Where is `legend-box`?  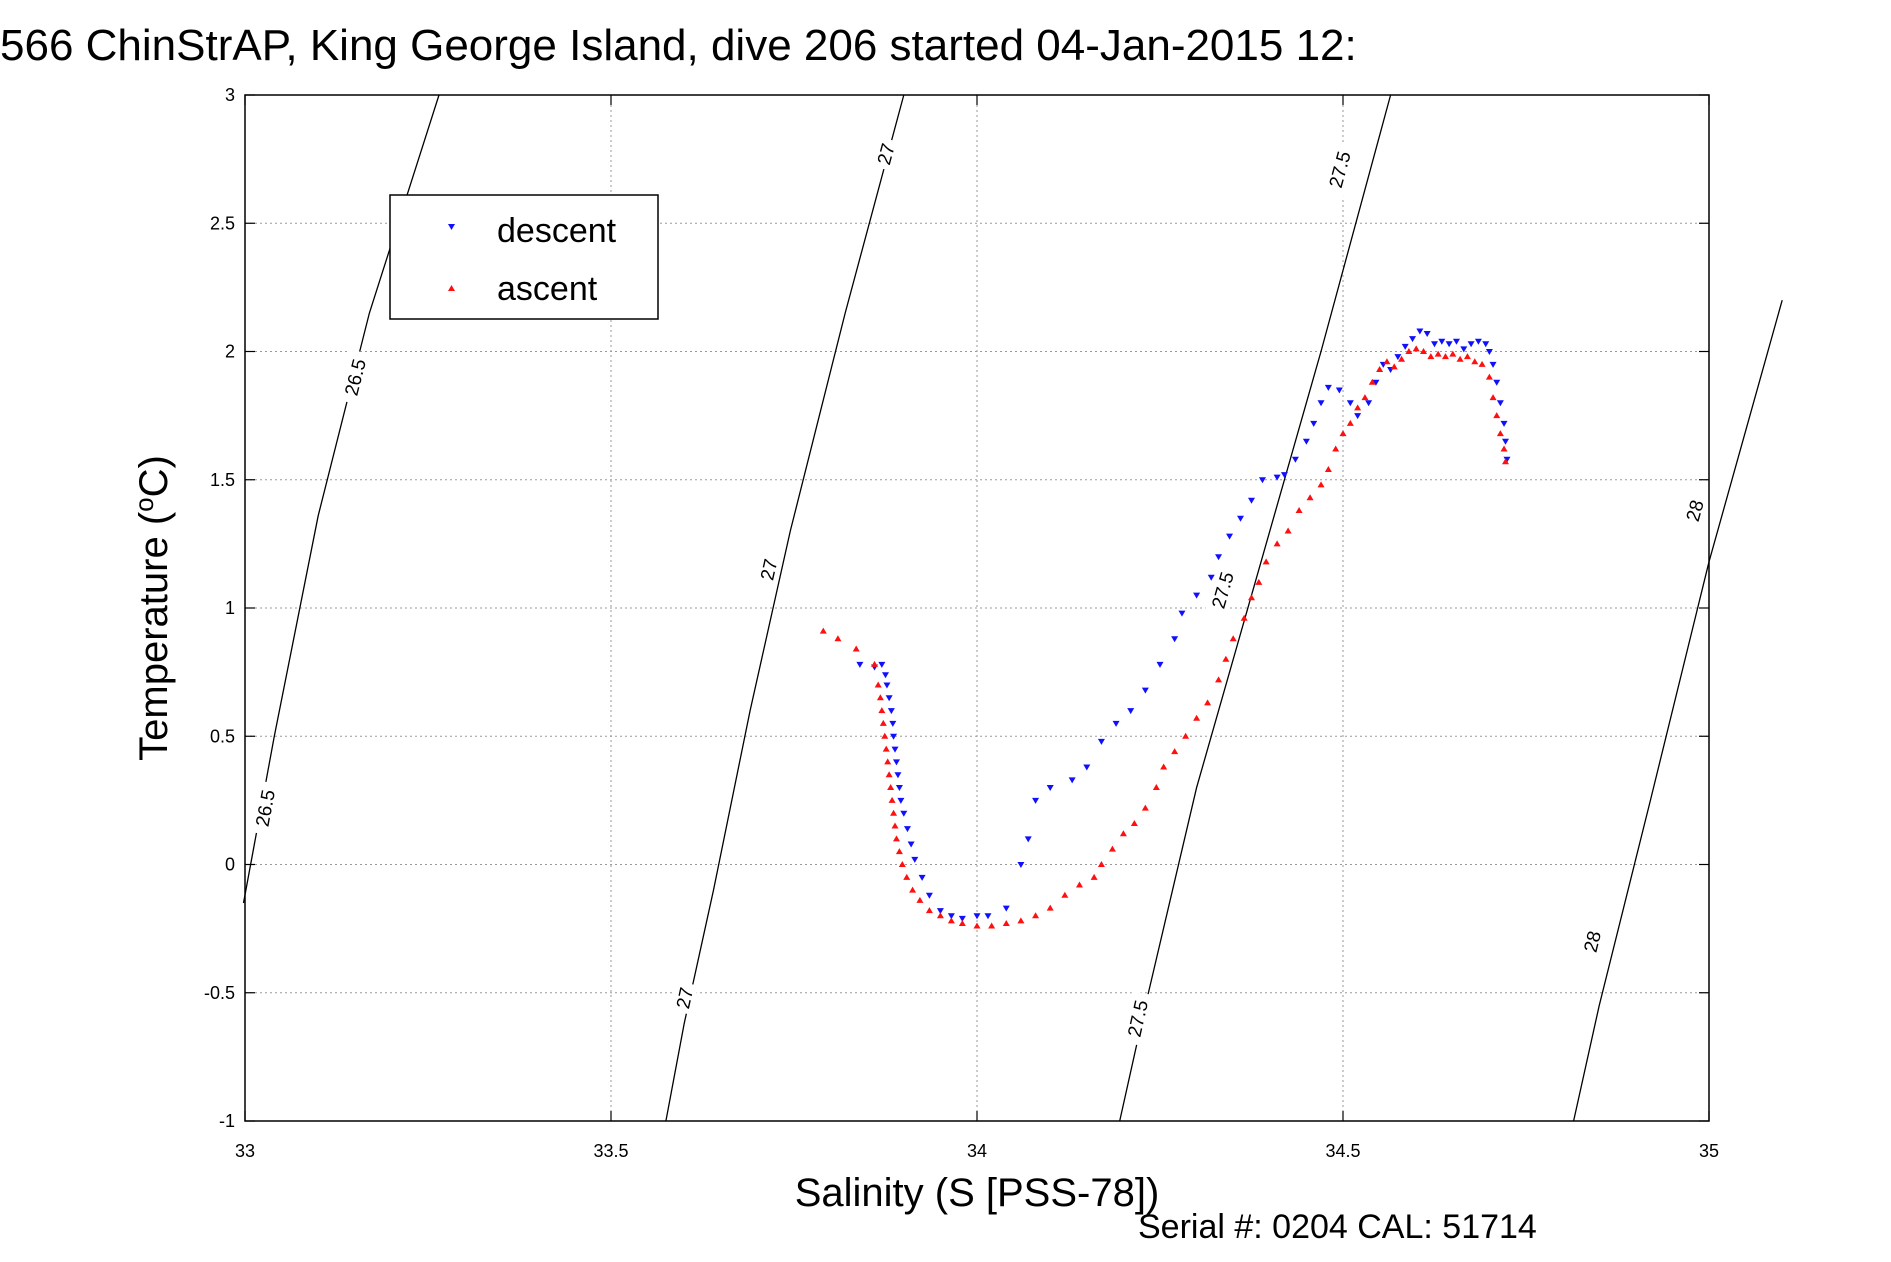
legend-box is located at coordinates (524, 257).